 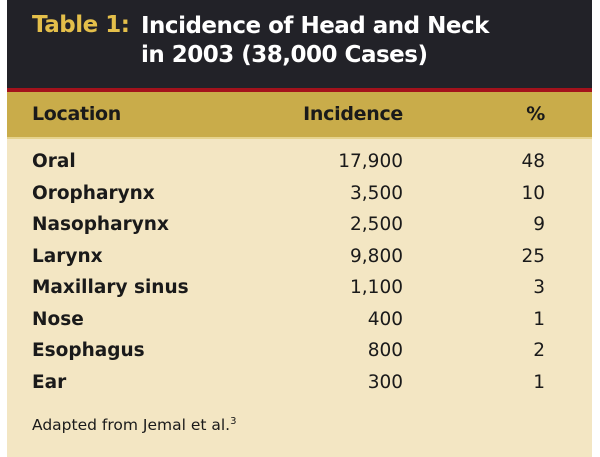 I want to click on cell-location: Oropharynx, so click(x=93, y=193).